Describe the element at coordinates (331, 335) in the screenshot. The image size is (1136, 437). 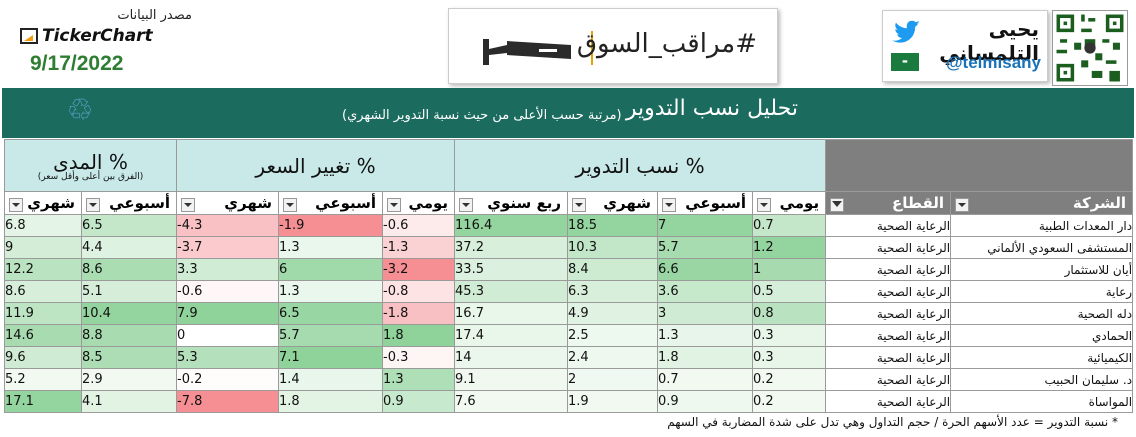
I see `cell-price-weekly: 5.7` at that location.